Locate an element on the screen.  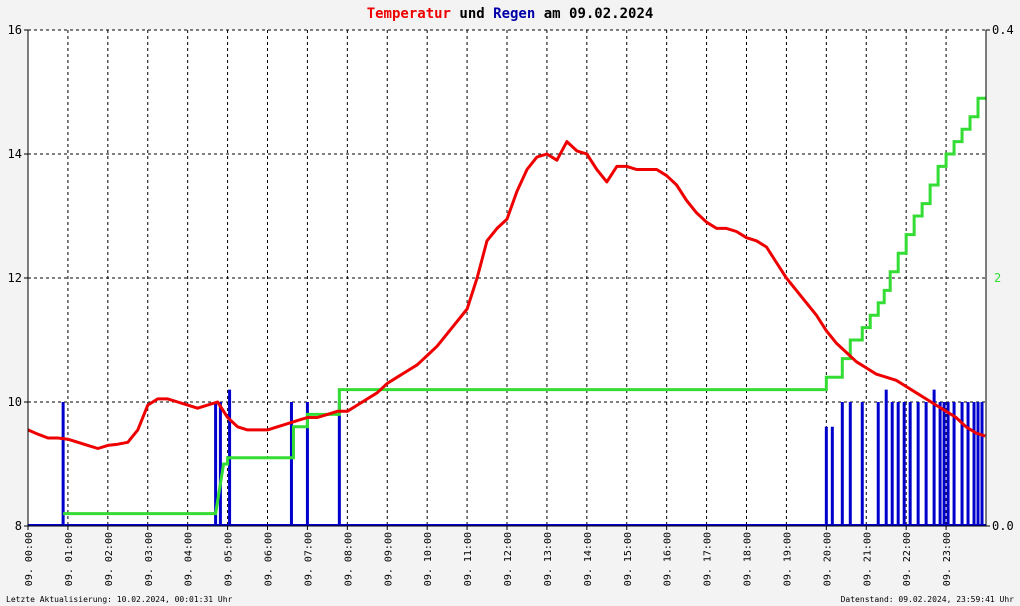
title-regen: Regen is located at coordinates (514, 14).